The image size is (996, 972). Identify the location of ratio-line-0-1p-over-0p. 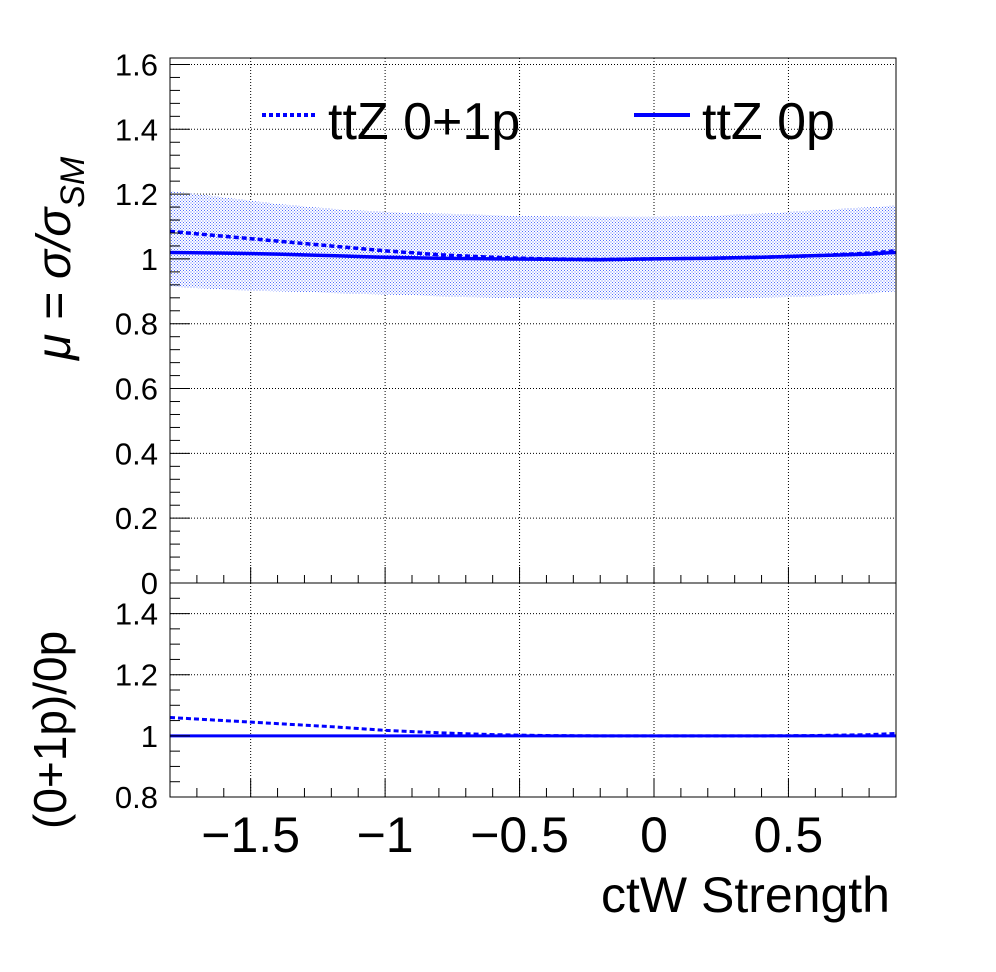
(533, 727).